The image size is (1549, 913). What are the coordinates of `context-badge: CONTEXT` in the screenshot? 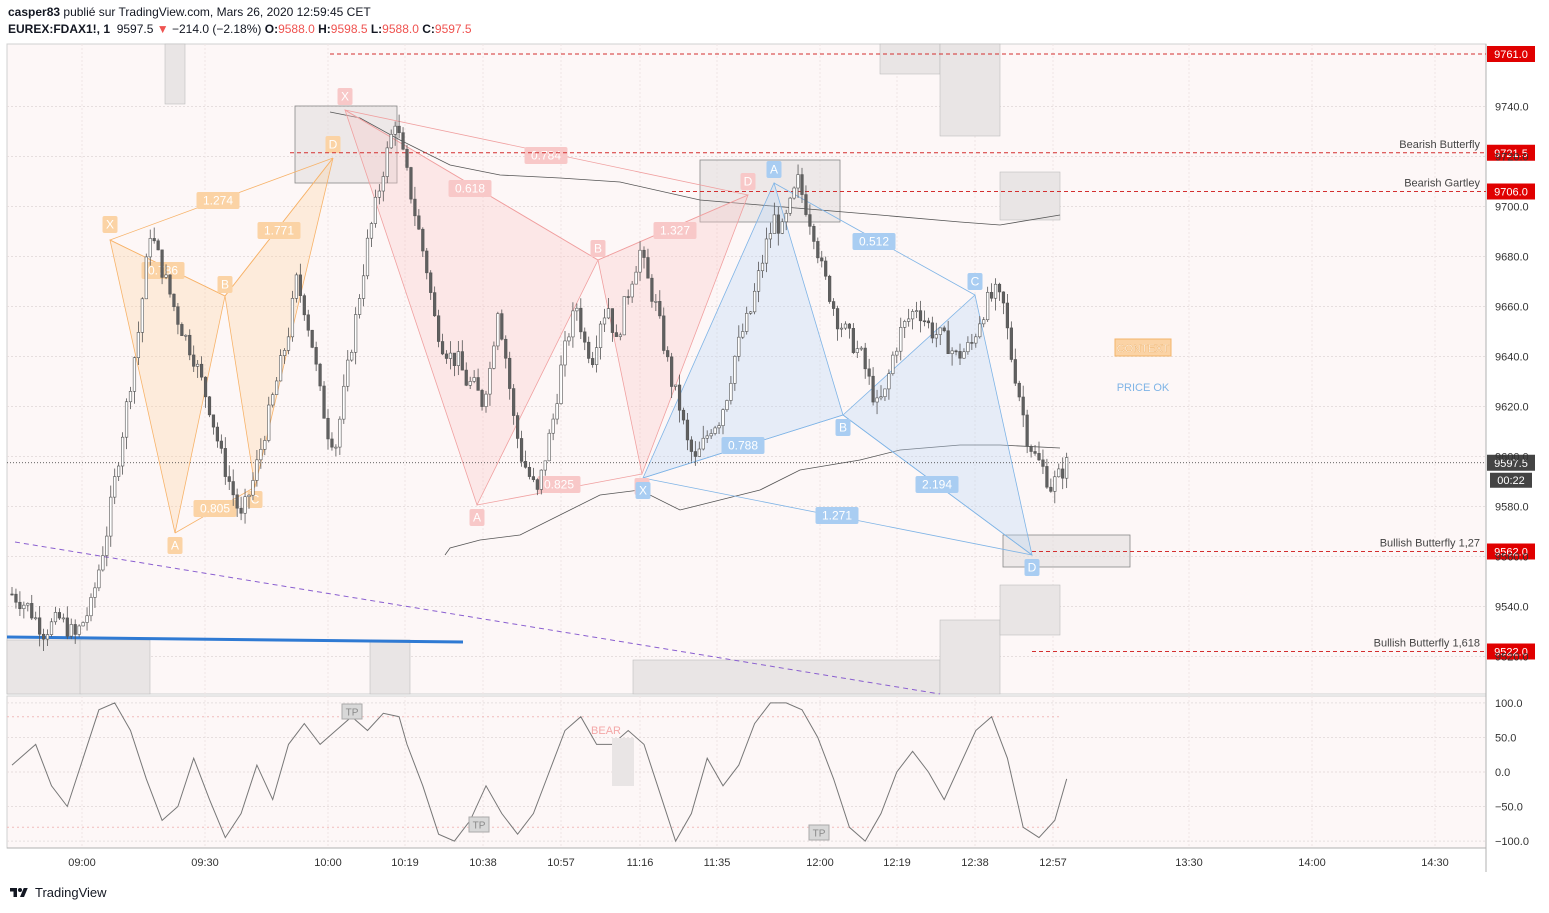 It's located at (1143, 349).